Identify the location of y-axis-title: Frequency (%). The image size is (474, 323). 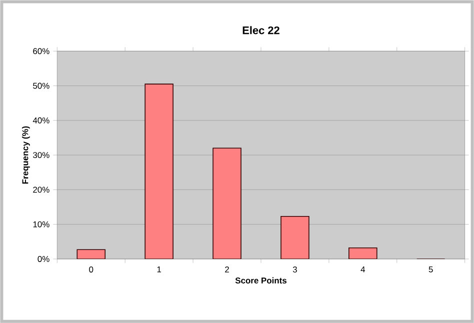
(26, 155).